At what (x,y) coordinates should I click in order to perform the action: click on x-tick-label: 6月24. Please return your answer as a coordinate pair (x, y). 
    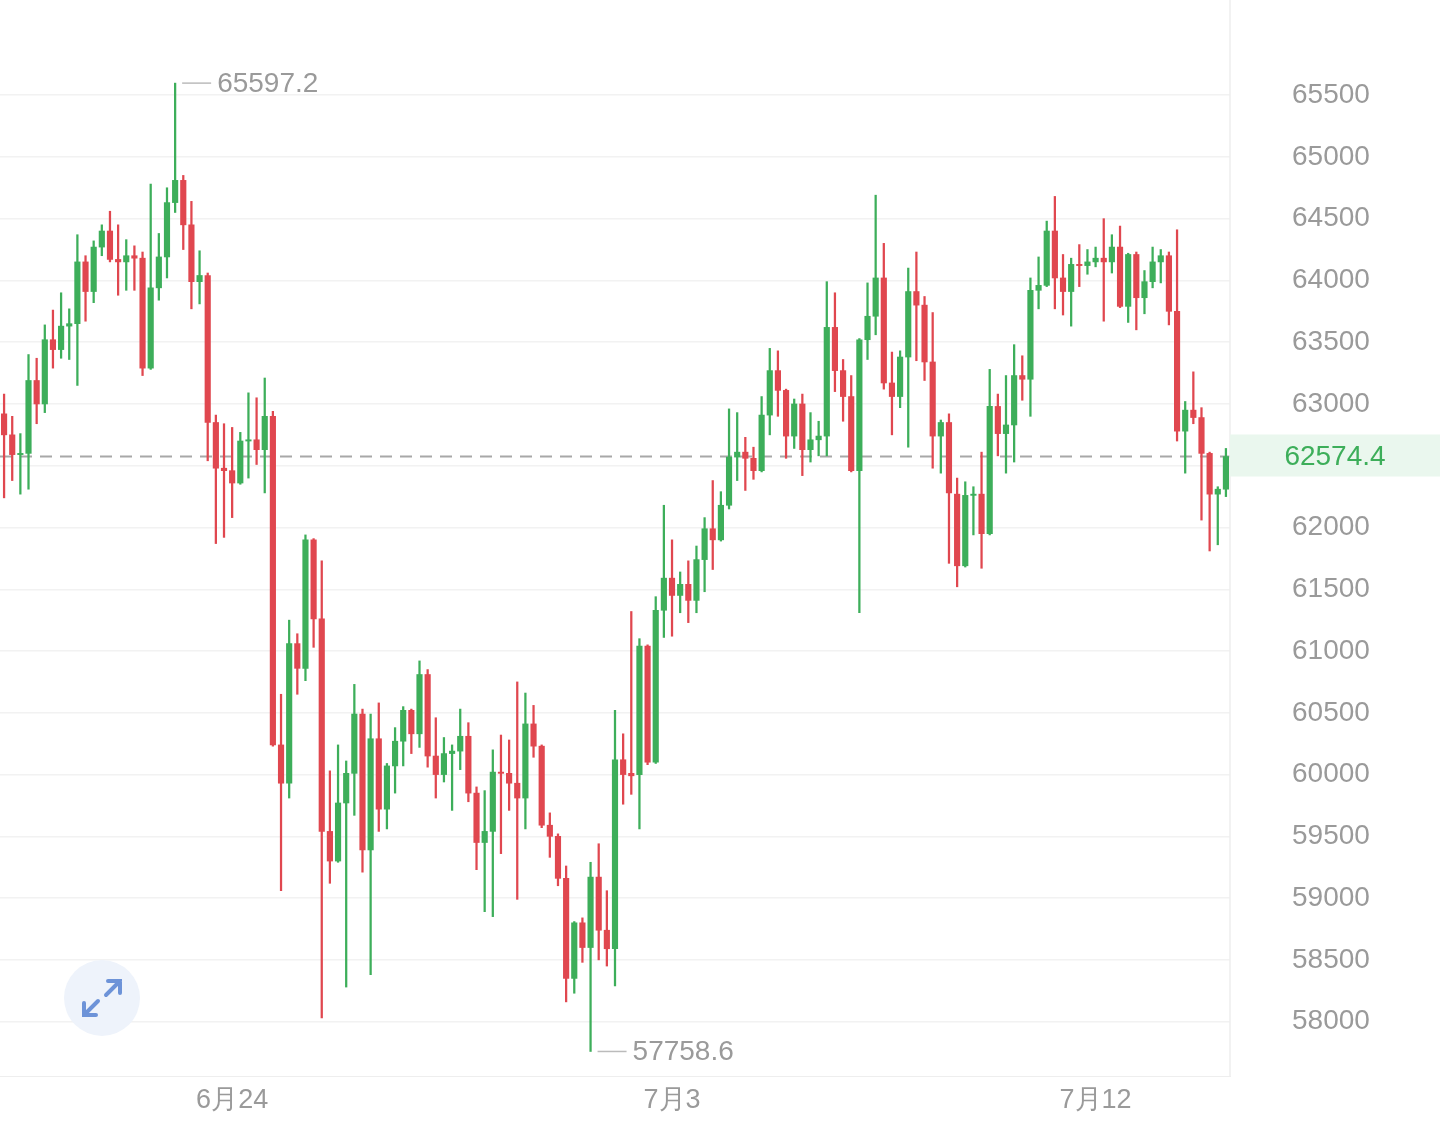
    Looking at the image, I should click on (232, 1098).